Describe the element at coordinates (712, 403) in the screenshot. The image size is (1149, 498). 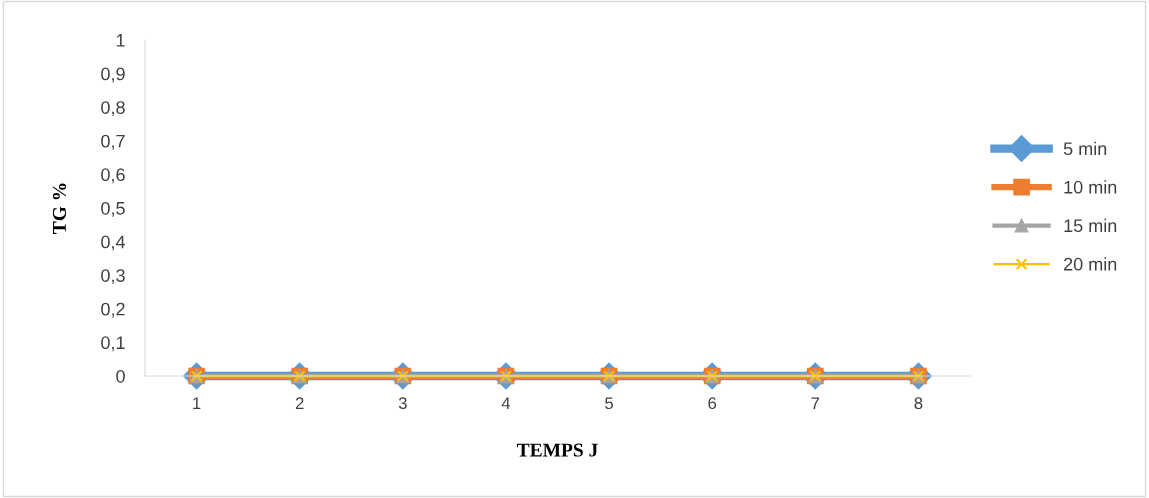
I see `x-tick-label: 6` at that location.